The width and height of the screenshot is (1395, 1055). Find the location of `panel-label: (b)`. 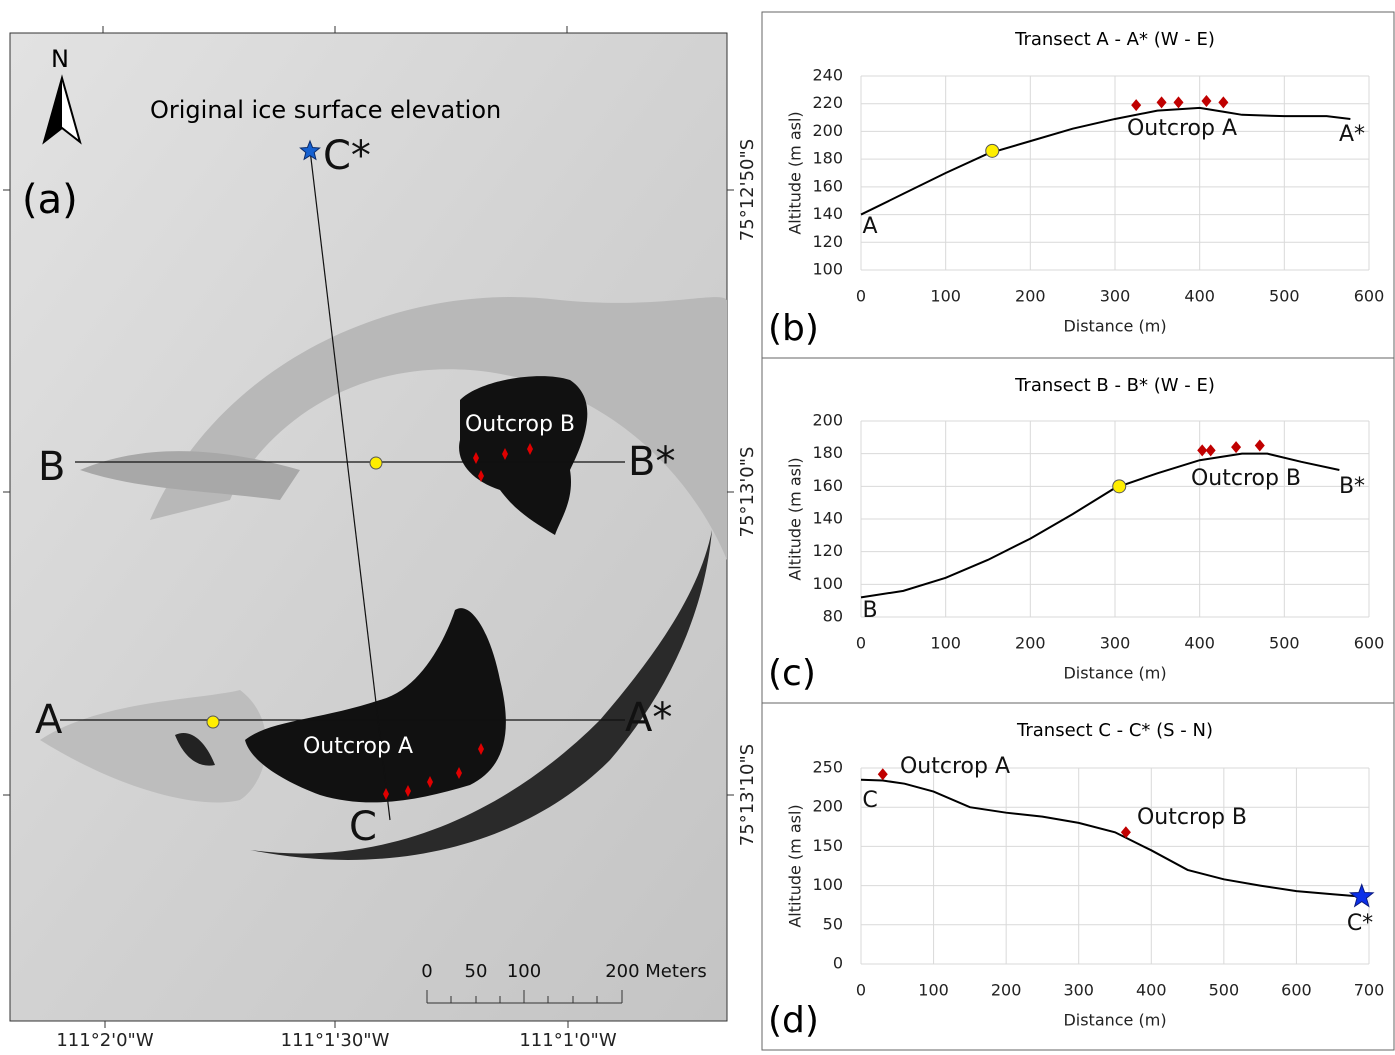

panel-label: (b) is located at coordinates (793, 328).